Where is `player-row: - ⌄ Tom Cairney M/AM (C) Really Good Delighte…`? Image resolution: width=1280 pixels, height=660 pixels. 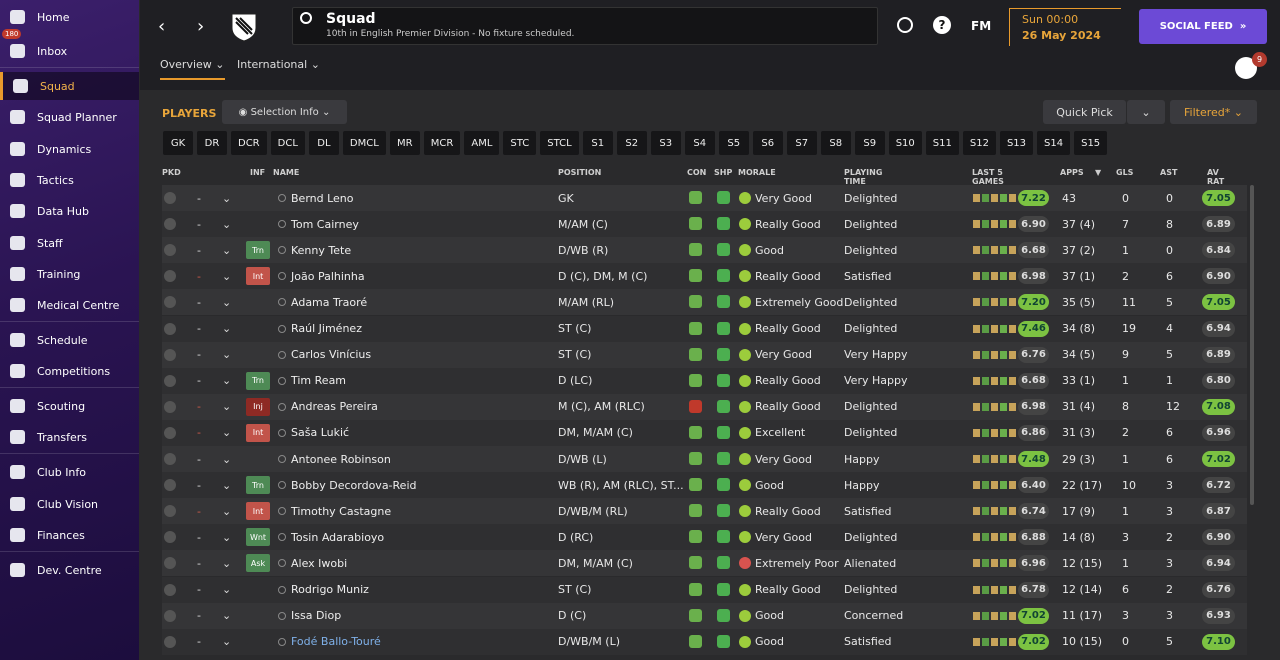 player-row: - ⌄ Tom Cairney M/AM (C) Really Good Delighte… is located at coordinates (704, 224).